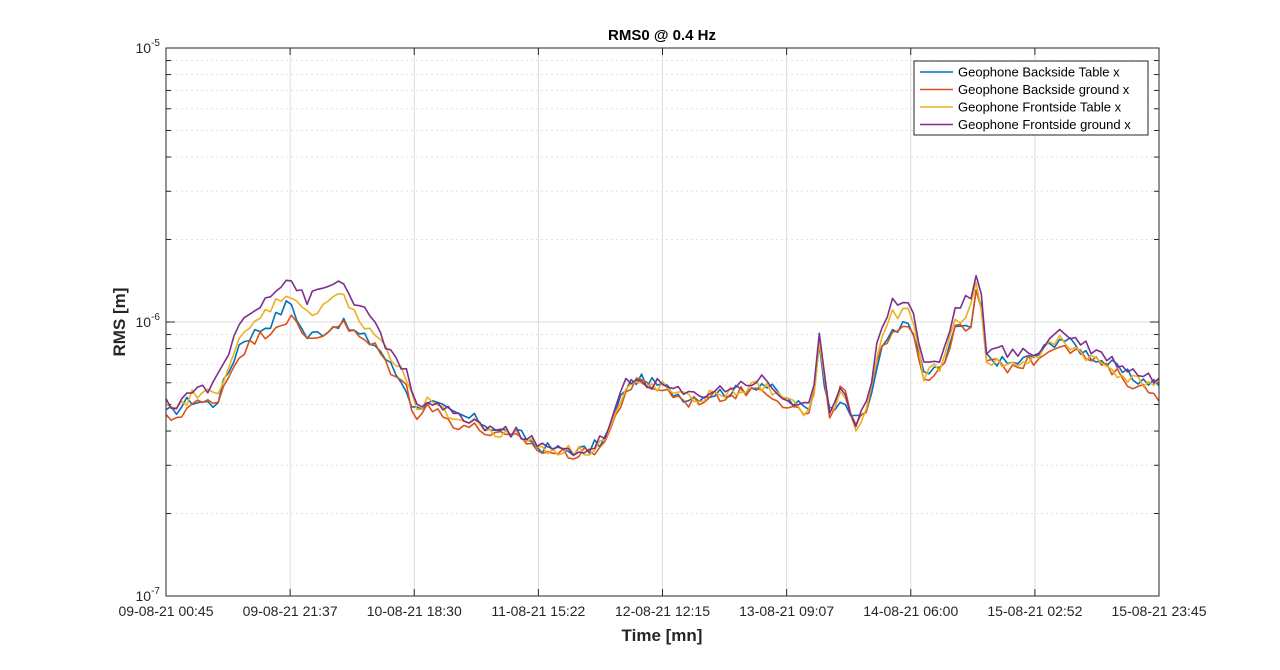  I want to click on y-axis-title: RMS [m], so click(119, 322).